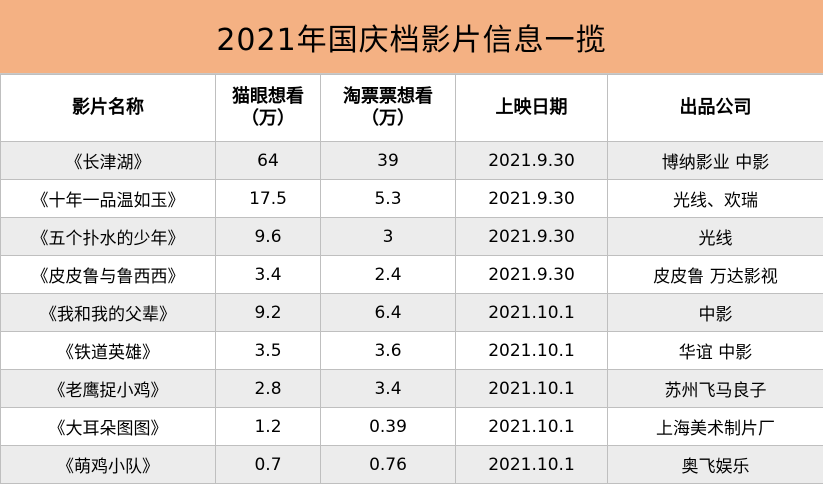 This screenshot has height=484, width=823. What do you see at coordinates (388, 199) in the screenshot?
I see `cell-taopiao-want: 5.3` at bounding box center [388, 199].